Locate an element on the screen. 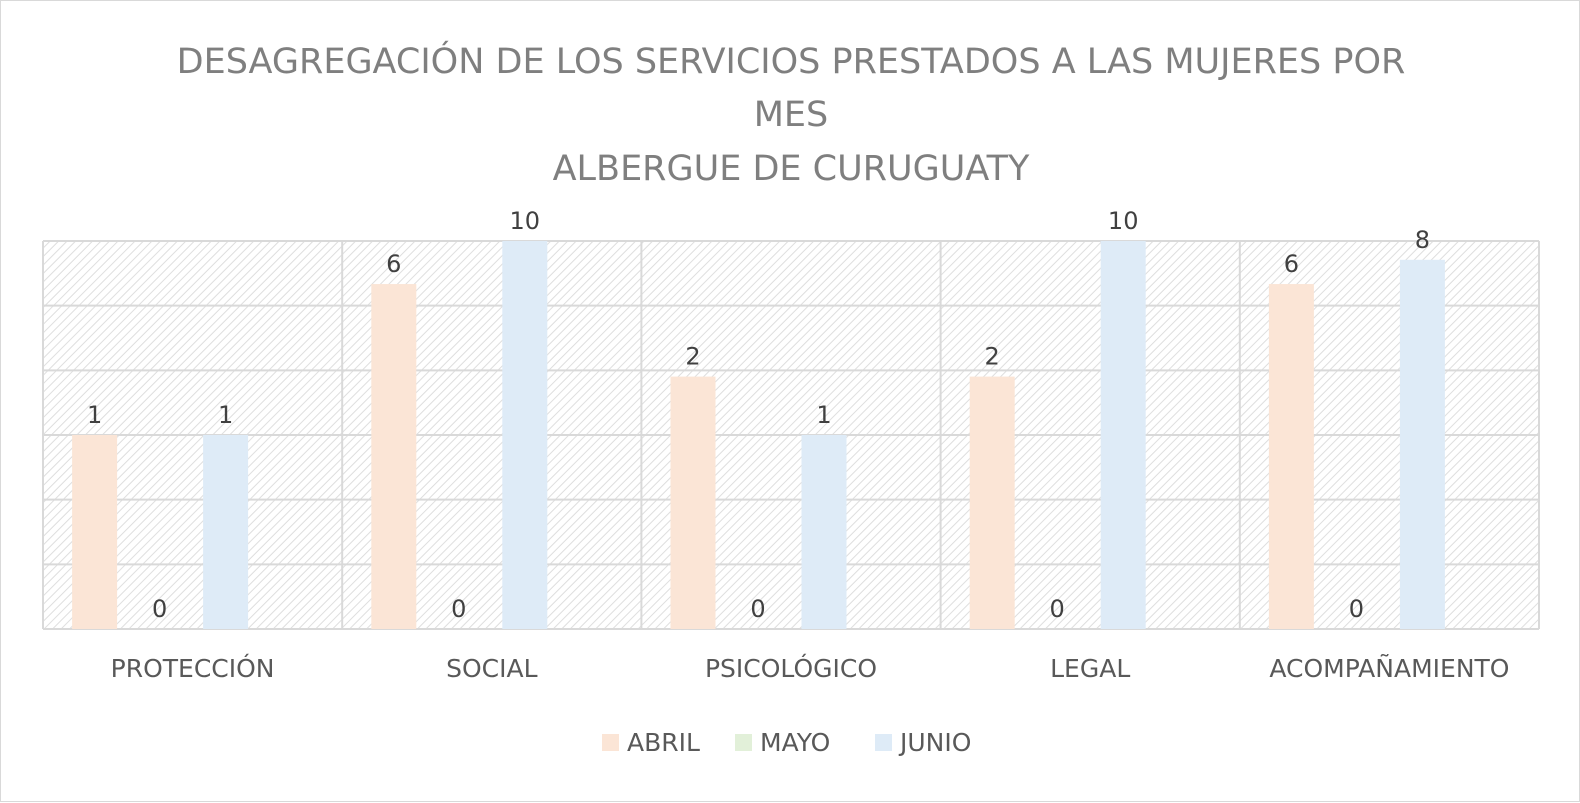 This screenshot has height=803, width=1580. category-label: PSICOLÓGICO is located at coordinates (791, 668).